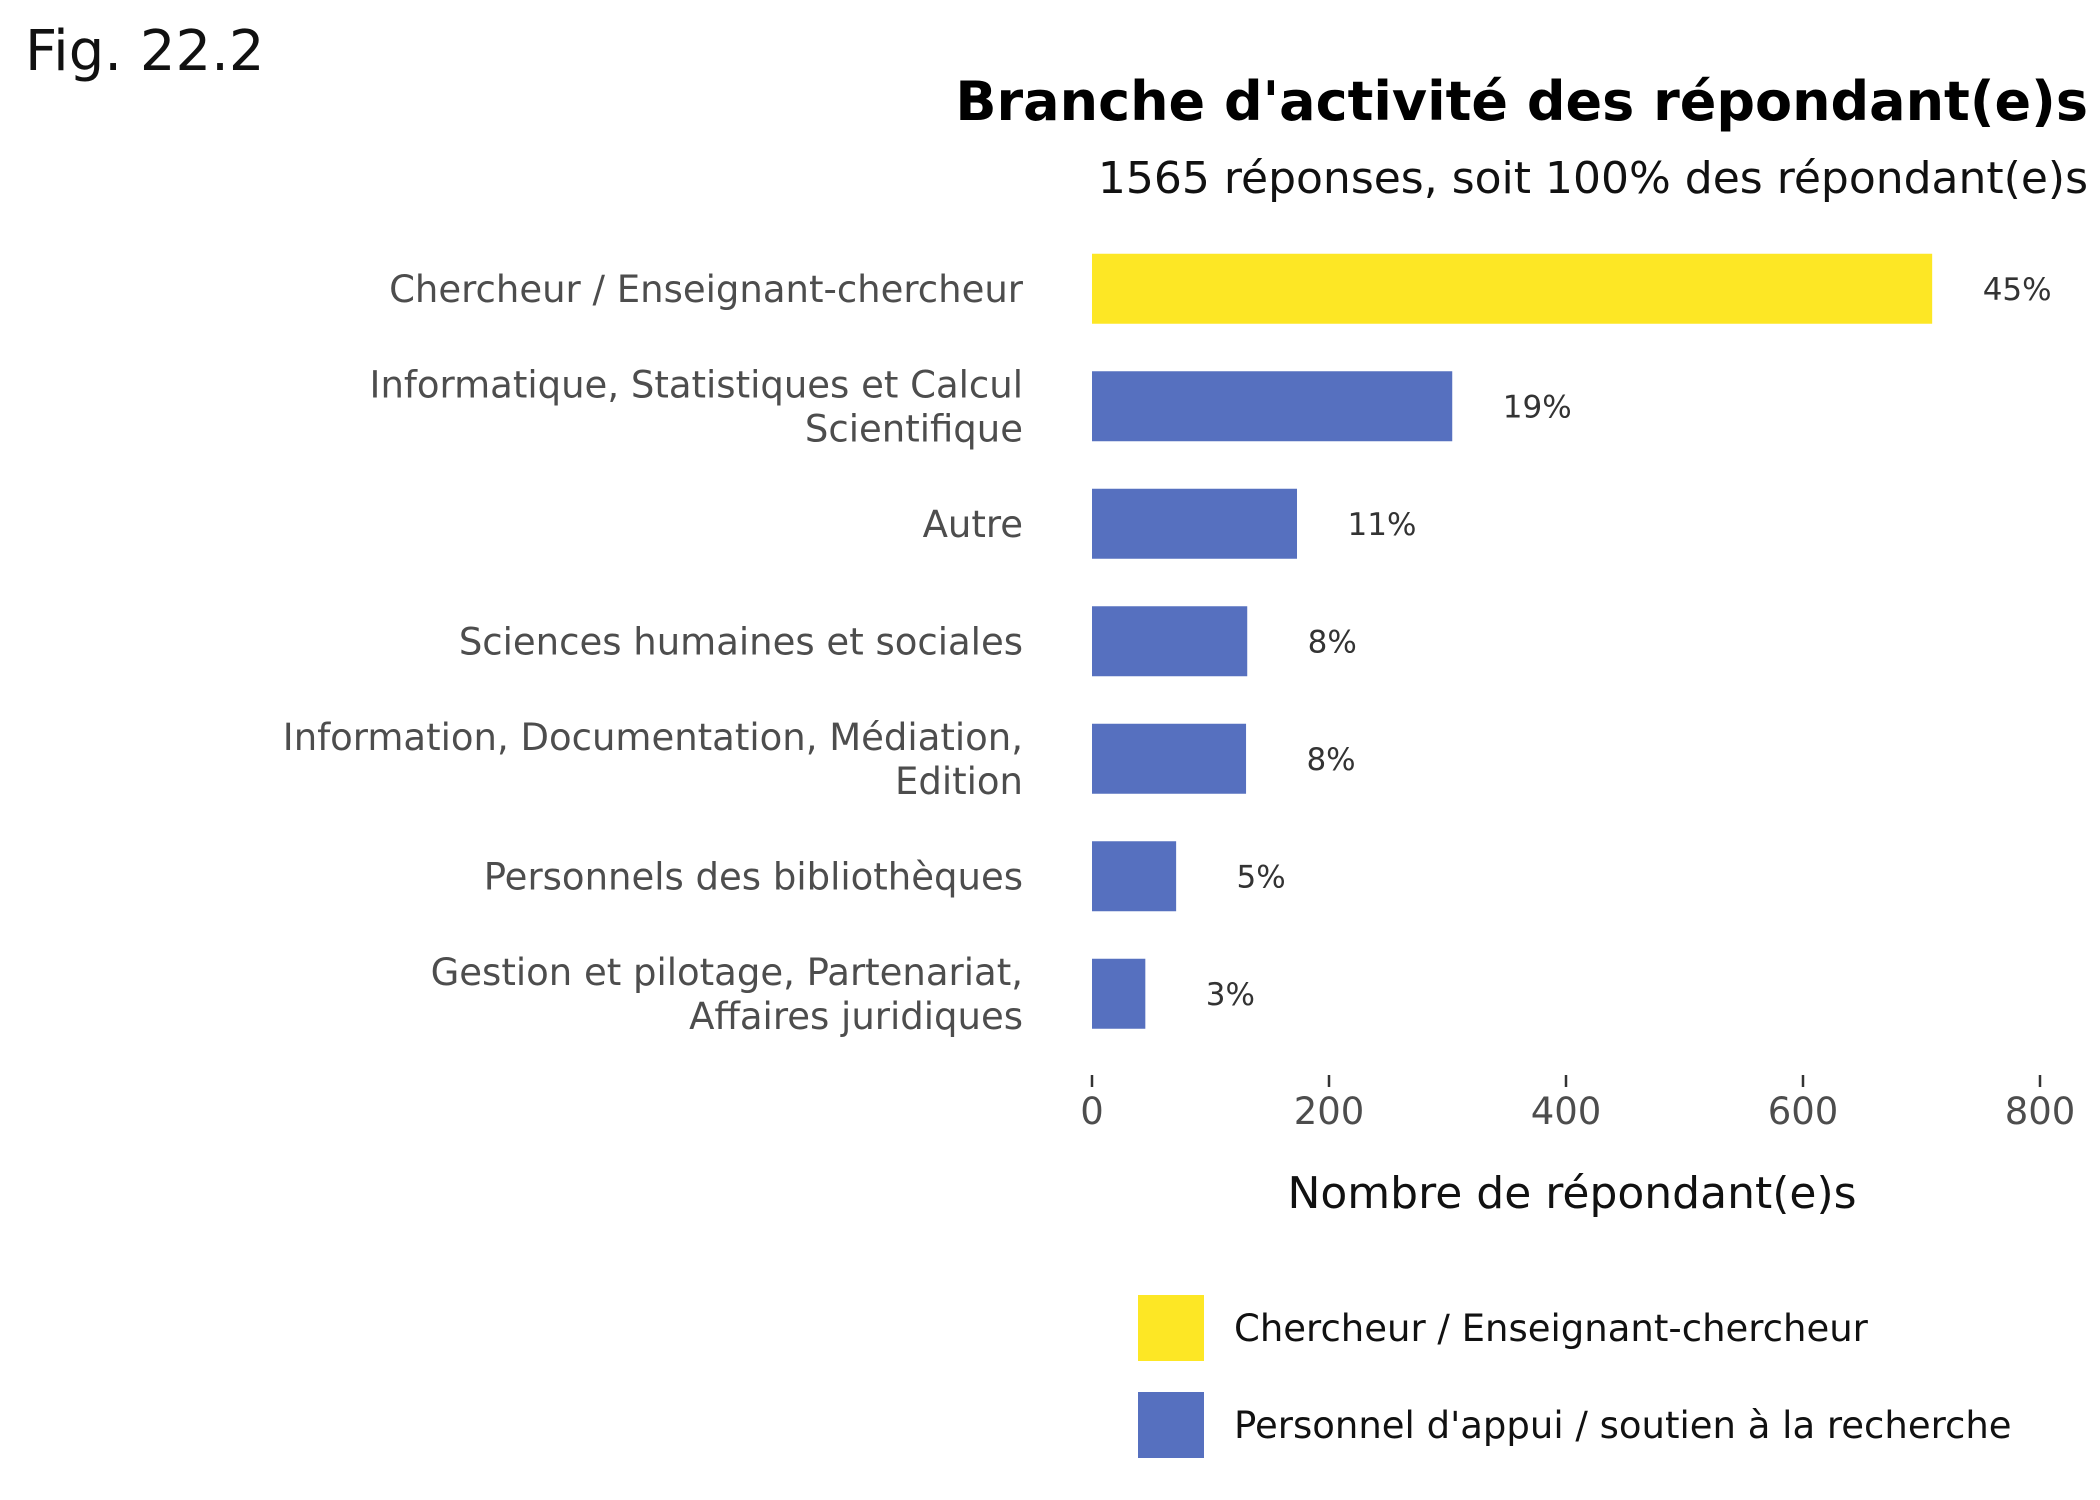 This screenshot has width=2100, height=1500. I want to click on category-label-line: Gestion et pilotage, Partenariat,, so click(727, 972).